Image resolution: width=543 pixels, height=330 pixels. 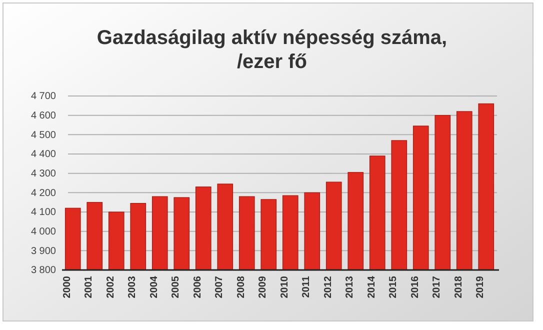 I want to click on y-tick-label: 4 500, so click(x=43, y=135).